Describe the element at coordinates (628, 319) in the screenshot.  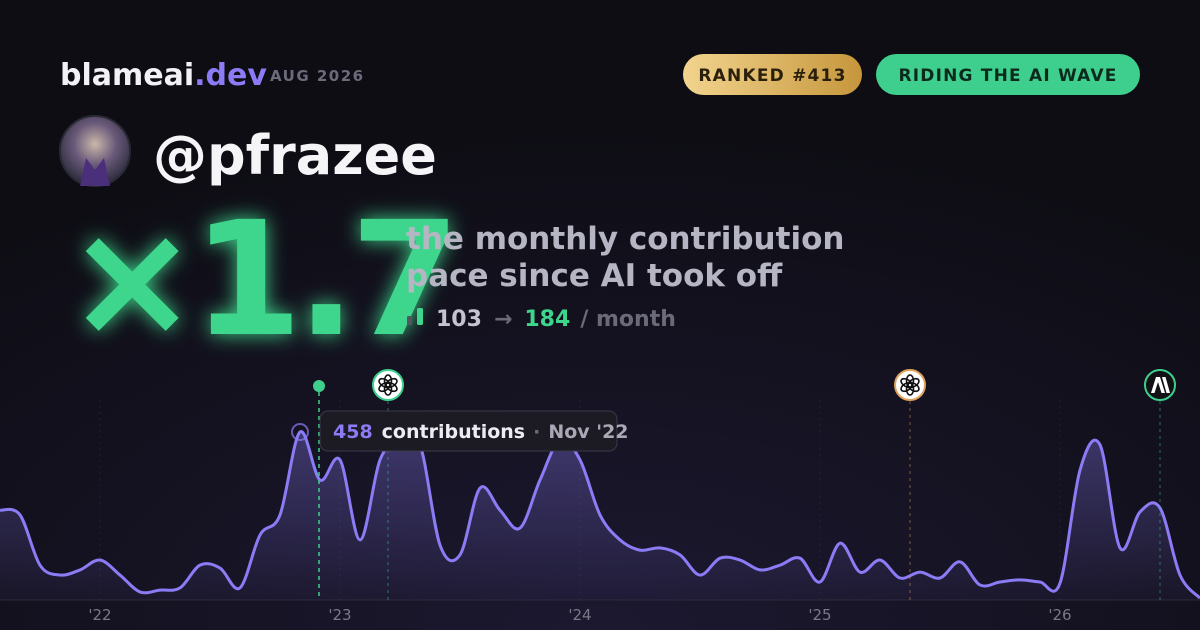
I see `pace-unit: / month` at that location.